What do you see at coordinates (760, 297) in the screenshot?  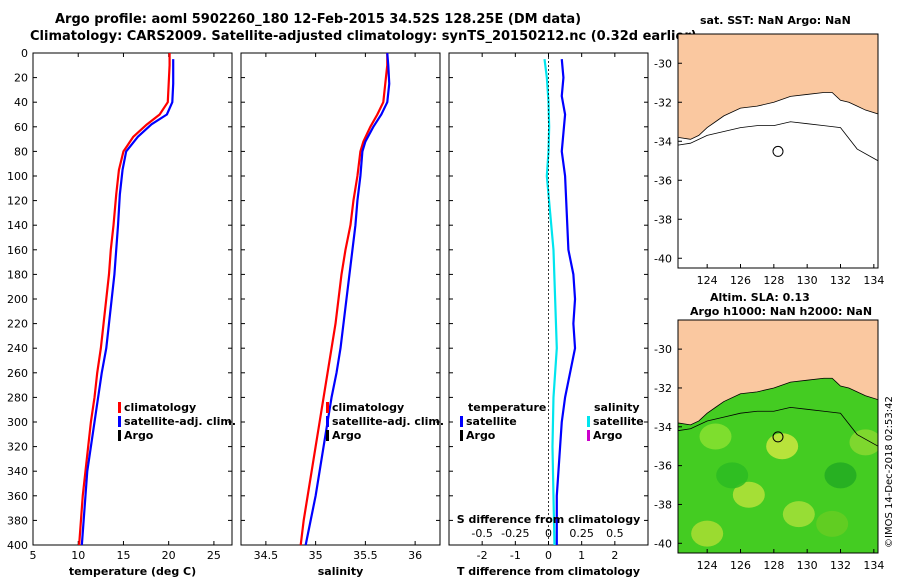 I see `sla-map-title-line1: Altim. SLA: 0.13` at bounding box center [760, 297].